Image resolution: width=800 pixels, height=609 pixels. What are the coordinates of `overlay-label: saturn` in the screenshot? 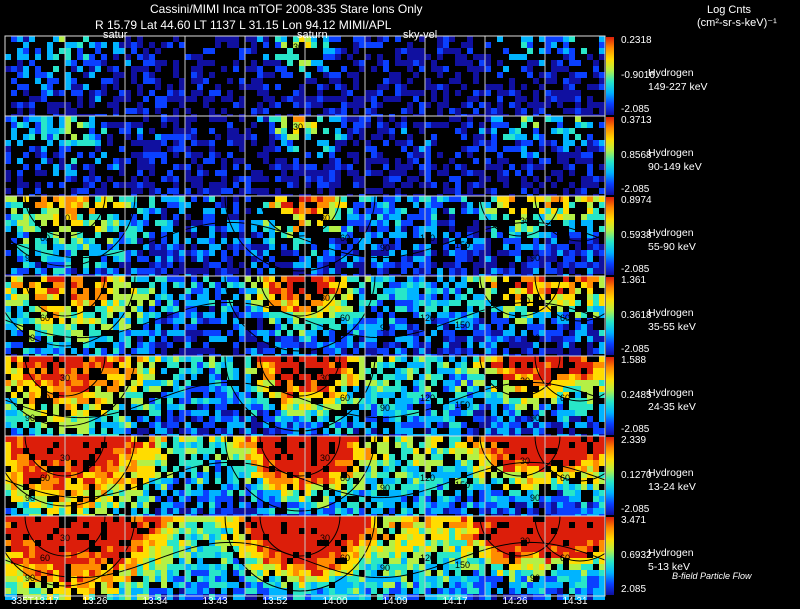 It's located at (312, 35).